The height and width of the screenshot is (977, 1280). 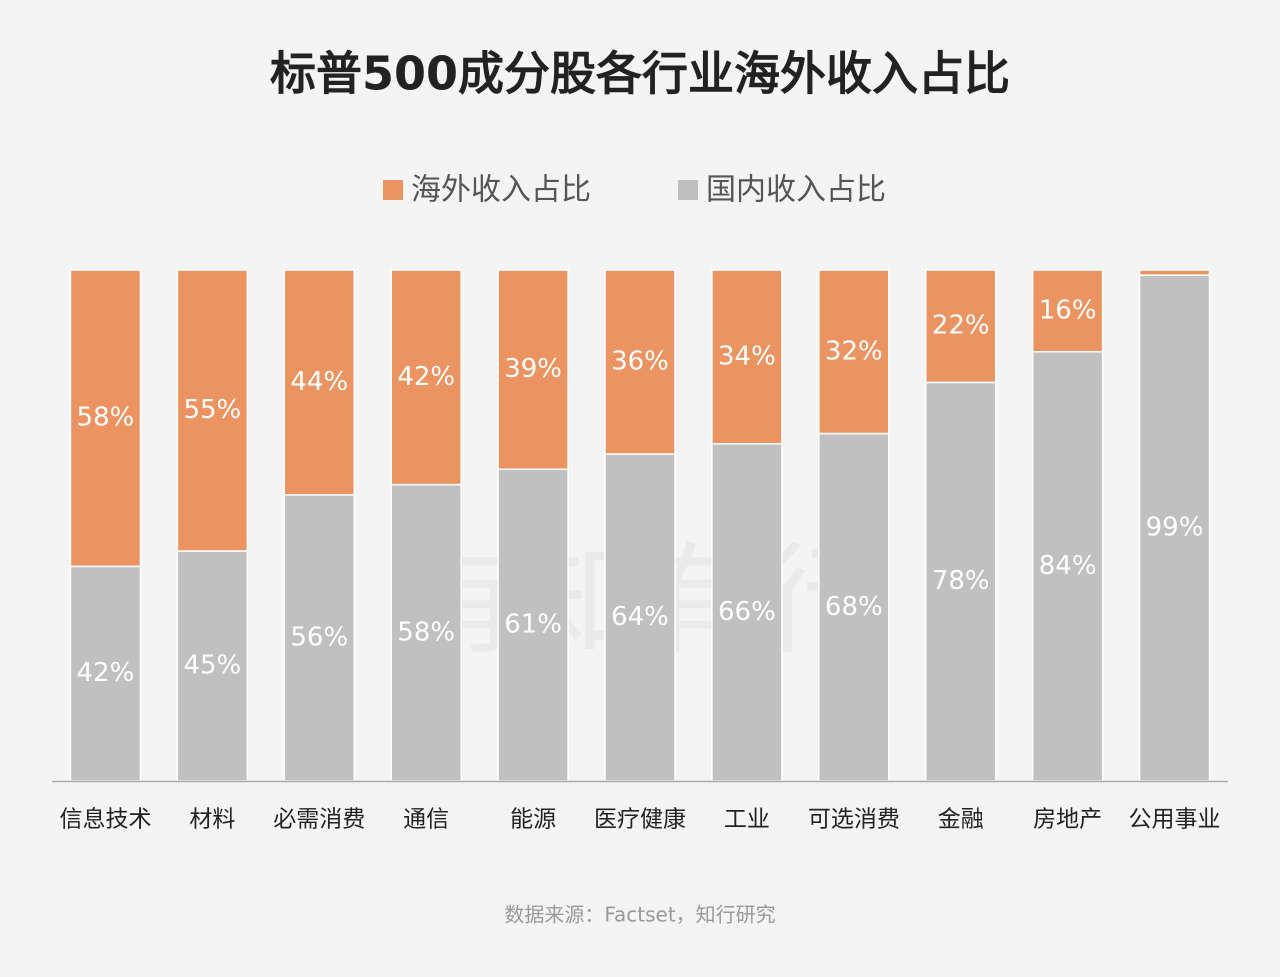 What do you see at coordinates (854, 820) in the screenshot?
I see `x-tick-label: 可选消费` at bounding box center [854, 820].